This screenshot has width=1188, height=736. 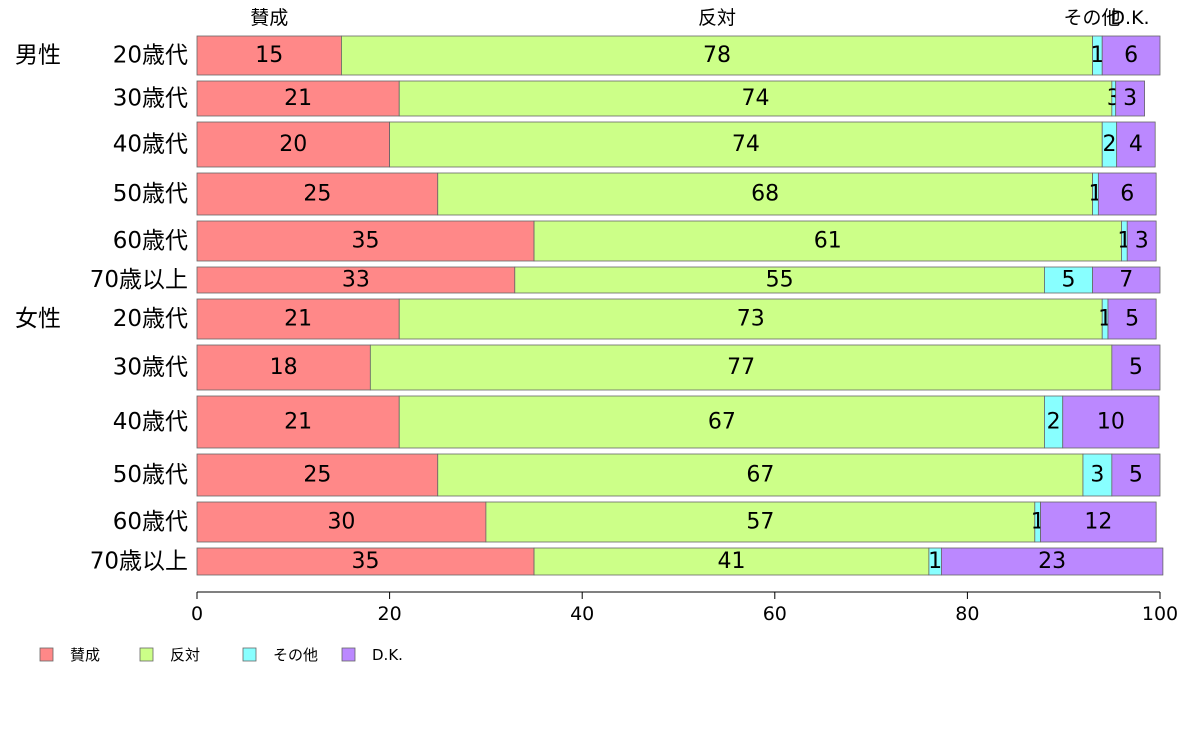 I want to click on data-label: 1, so click(x=935, y=561).